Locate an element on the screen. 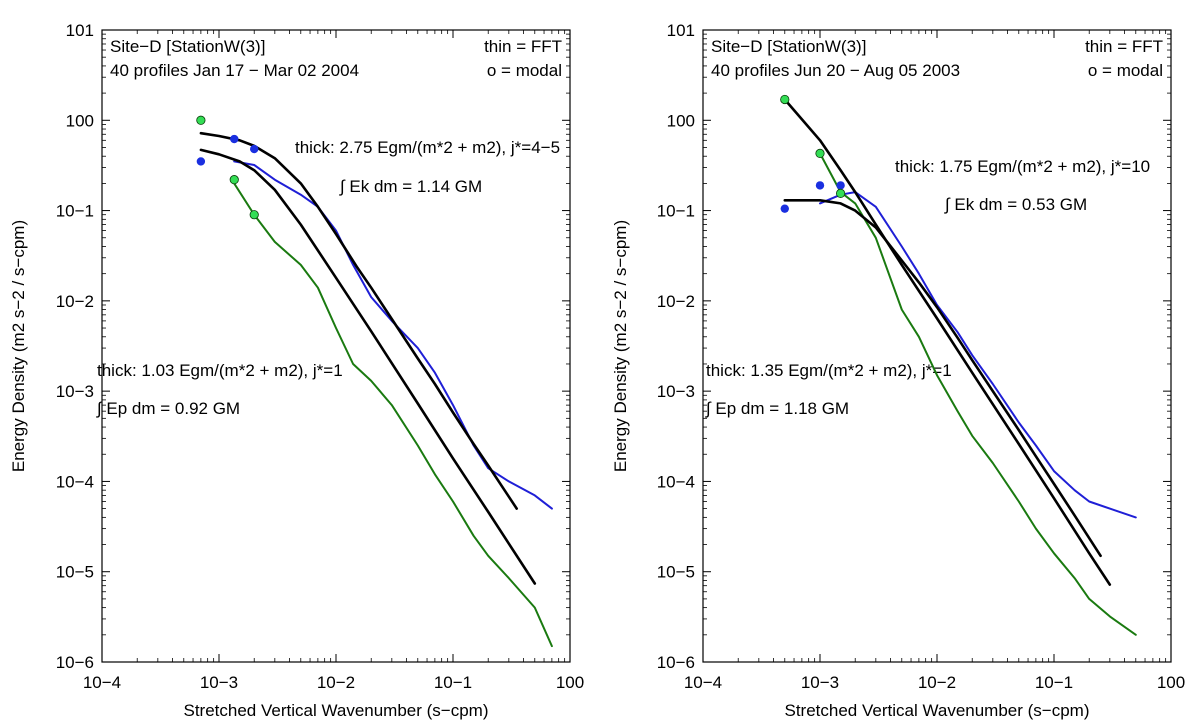  left-legend-line-1: thin = FFT is located at coordinates (523, 46).